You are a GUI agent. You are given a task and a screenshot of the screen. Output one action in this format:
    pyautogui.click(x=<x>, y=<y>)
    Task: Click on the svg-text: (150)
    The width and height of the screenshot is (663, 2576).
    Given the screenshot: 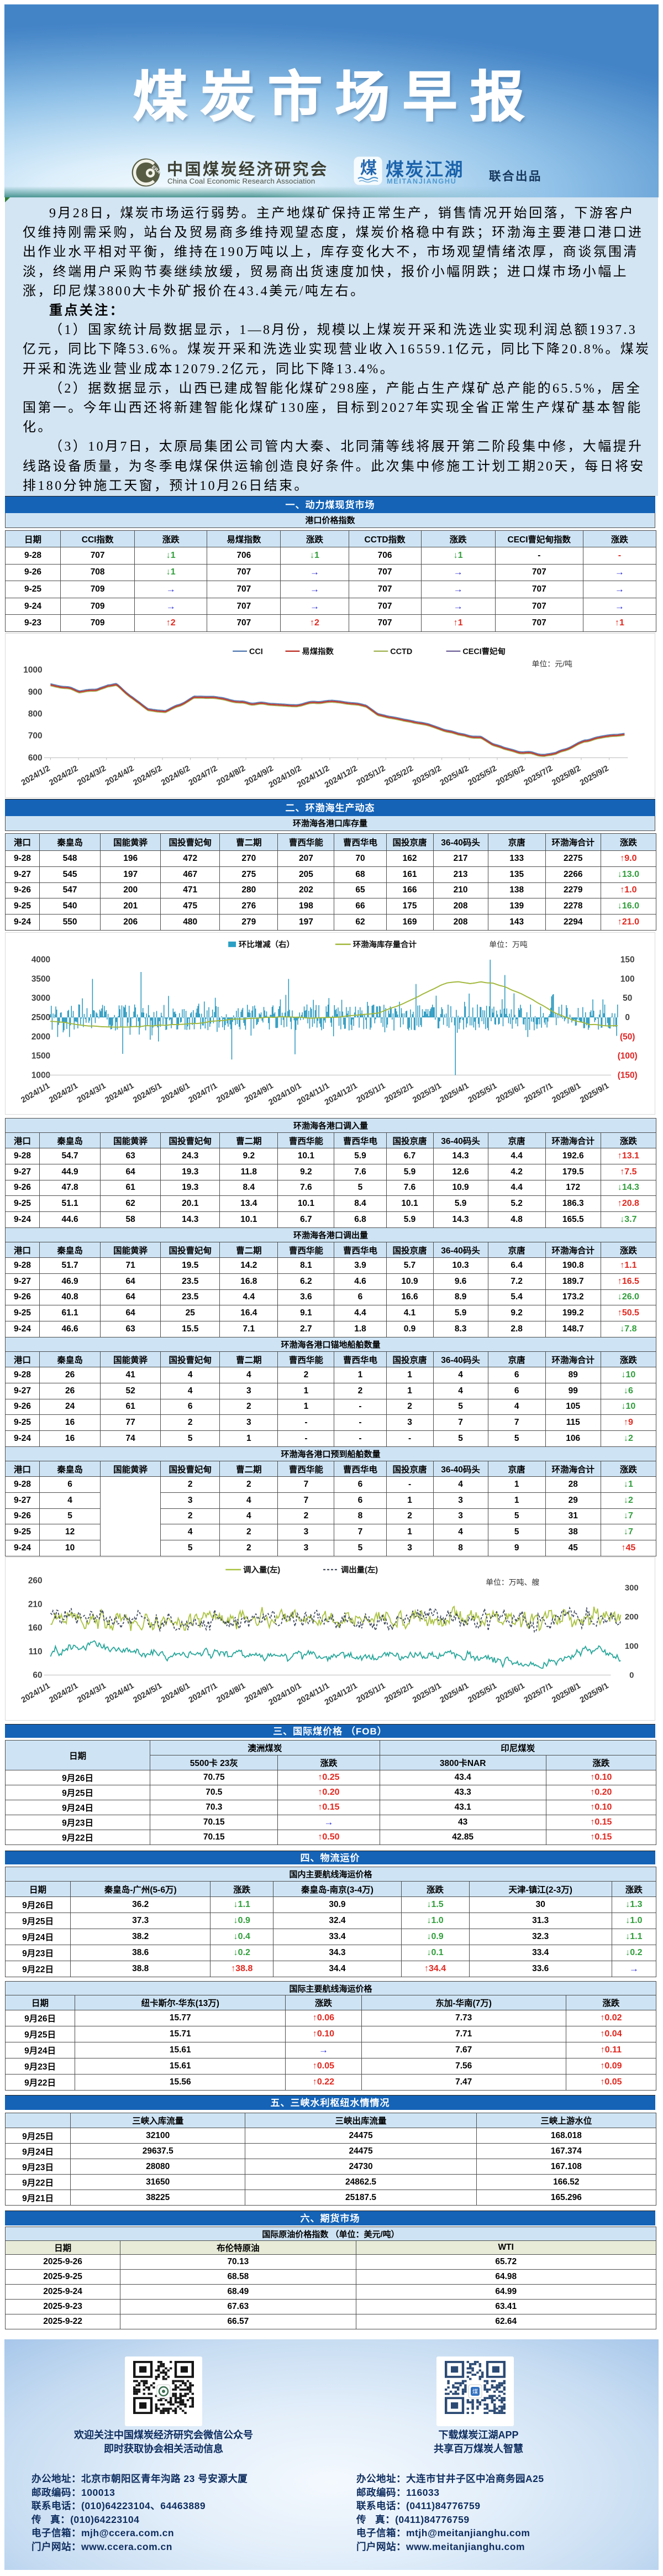 What is the action you would take?
    pyautogui.click(x=628, y=1075)
    